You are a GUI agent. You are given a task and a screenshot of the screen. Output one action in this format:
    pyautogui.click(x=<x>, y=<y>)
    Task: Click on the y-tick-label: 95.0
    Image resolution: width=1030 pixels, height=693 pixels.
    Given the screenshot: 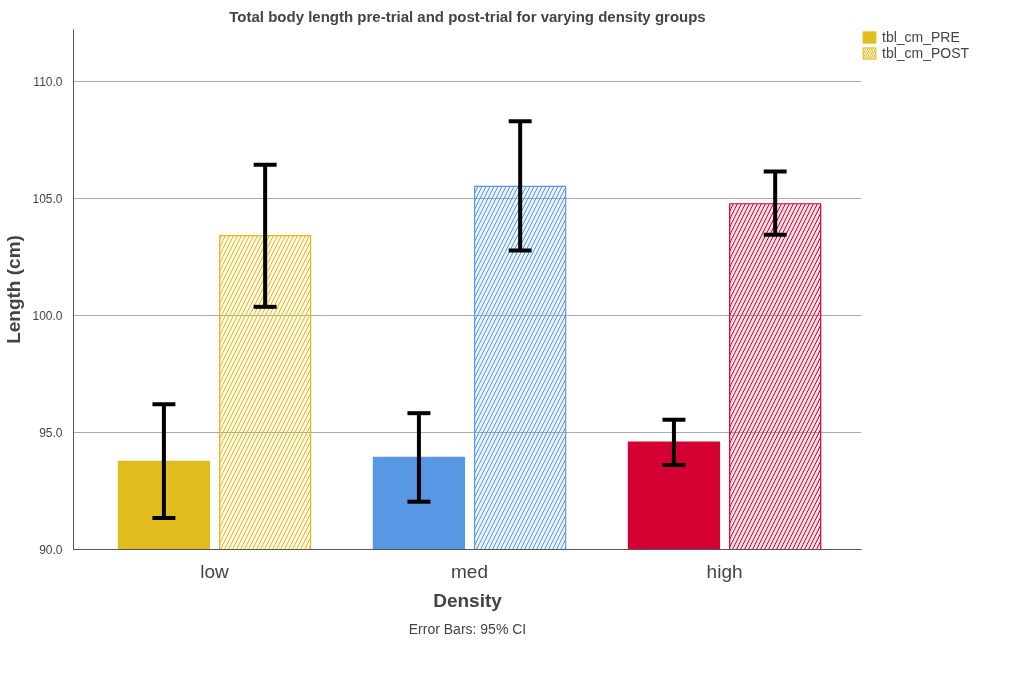 What is the action you would take?
    pyautogui.click(x=51, y=432)
    